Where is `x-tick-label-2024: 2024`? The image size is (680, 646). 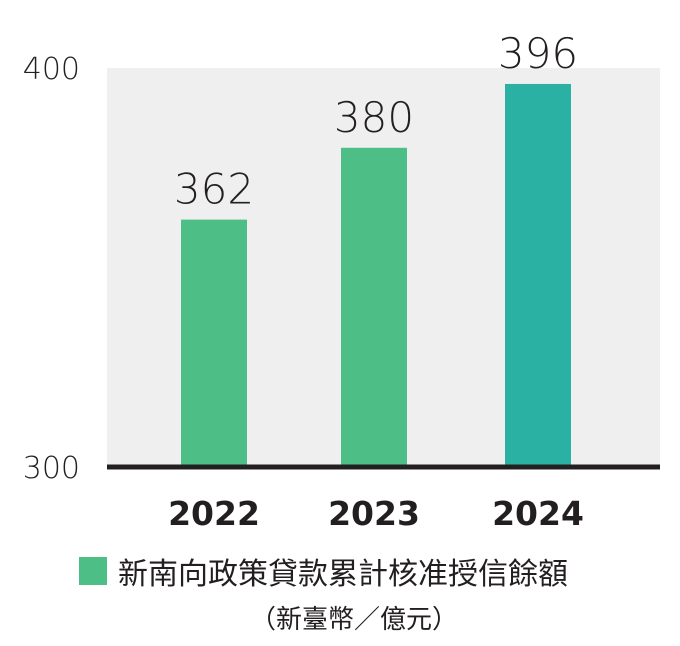 x-tick-label-2024: 2024 is located at coordinates (538, 513).